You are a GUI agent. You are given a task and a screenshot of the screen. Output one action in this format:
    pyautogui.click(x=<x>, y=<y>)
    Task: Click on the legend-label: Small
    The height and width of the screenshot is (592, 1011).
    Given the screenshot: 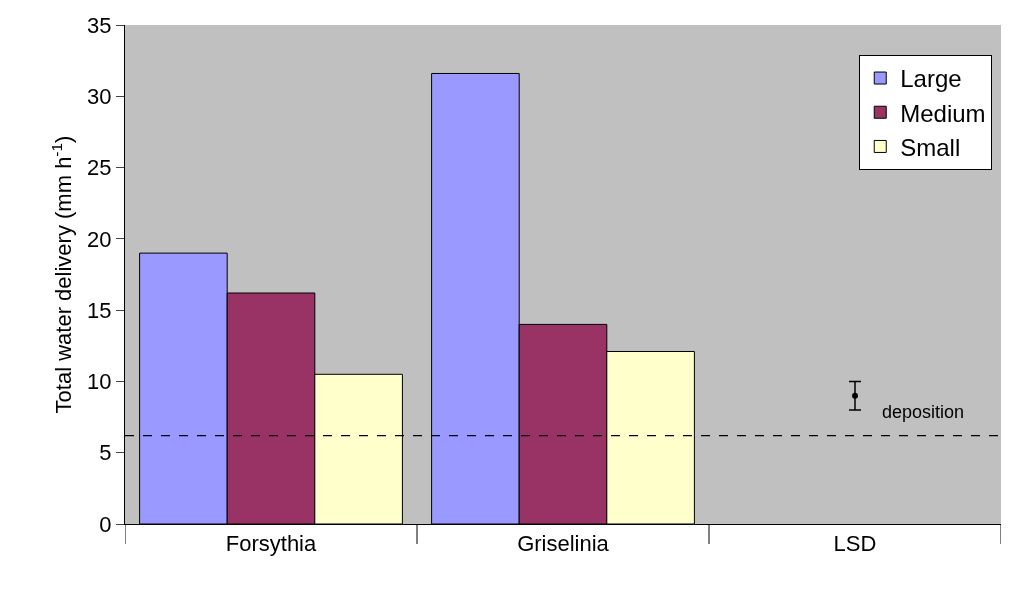 What is the action you would take?
    pyautogui.click(x=930, y=147)
    